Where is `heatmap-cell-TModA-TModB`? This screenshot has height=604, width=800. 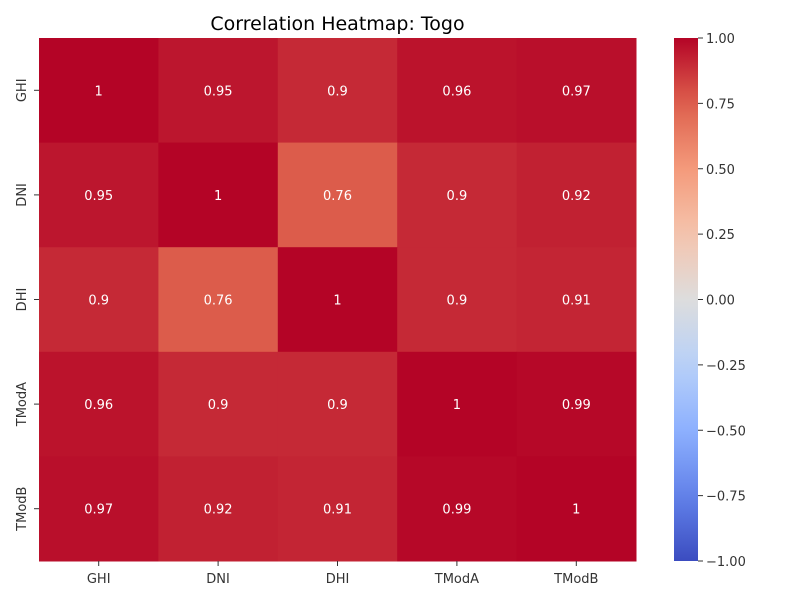 heatmap-cell-TModA-TModB is located at coordinates (576, 404).